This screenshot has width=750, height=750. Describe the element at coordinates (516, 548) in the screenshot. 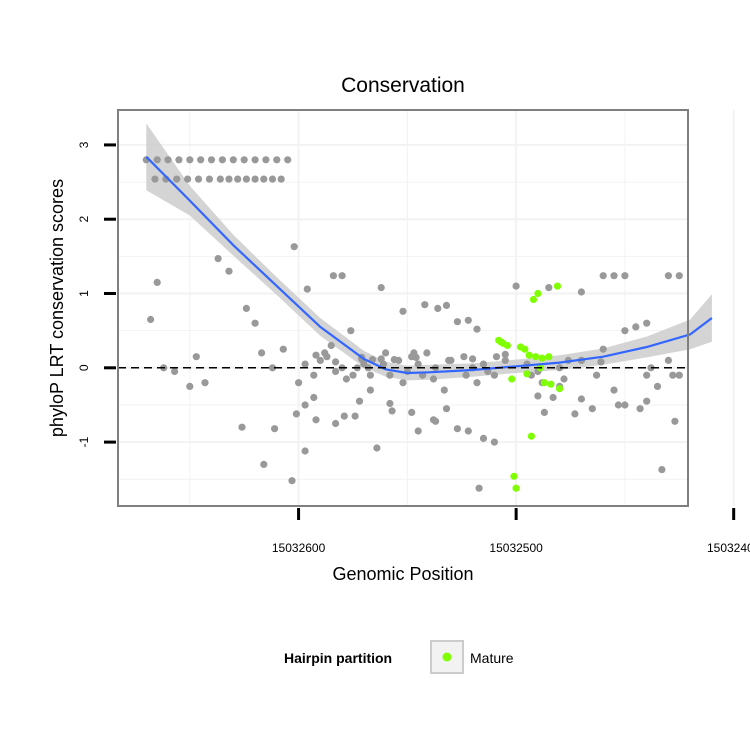

I see `x-tick-label: 15032500` at that location.